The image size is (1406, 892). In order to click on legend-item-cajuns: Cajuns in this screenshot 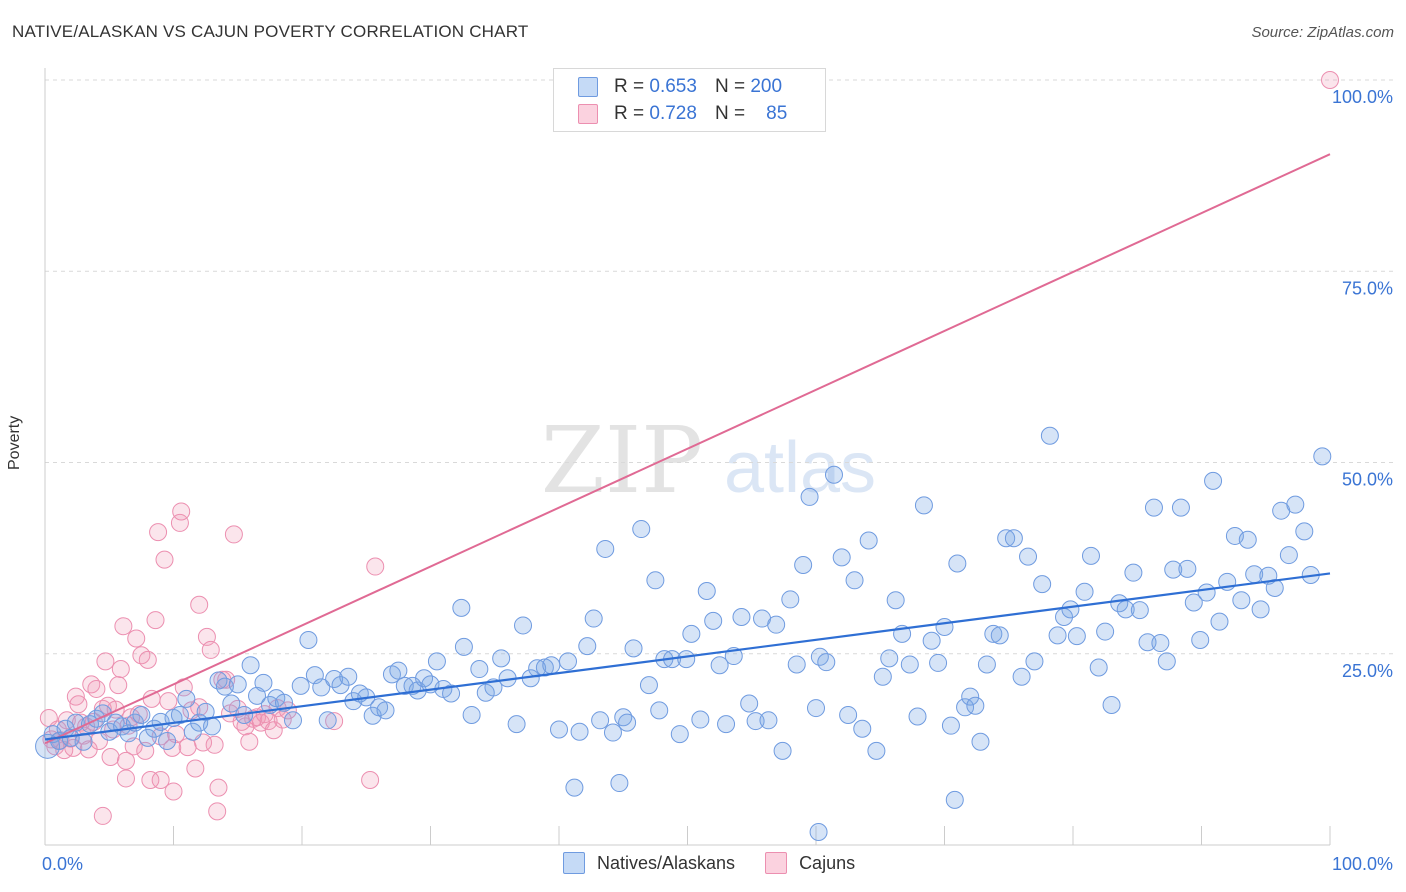, I will do `click(827, 862)`.